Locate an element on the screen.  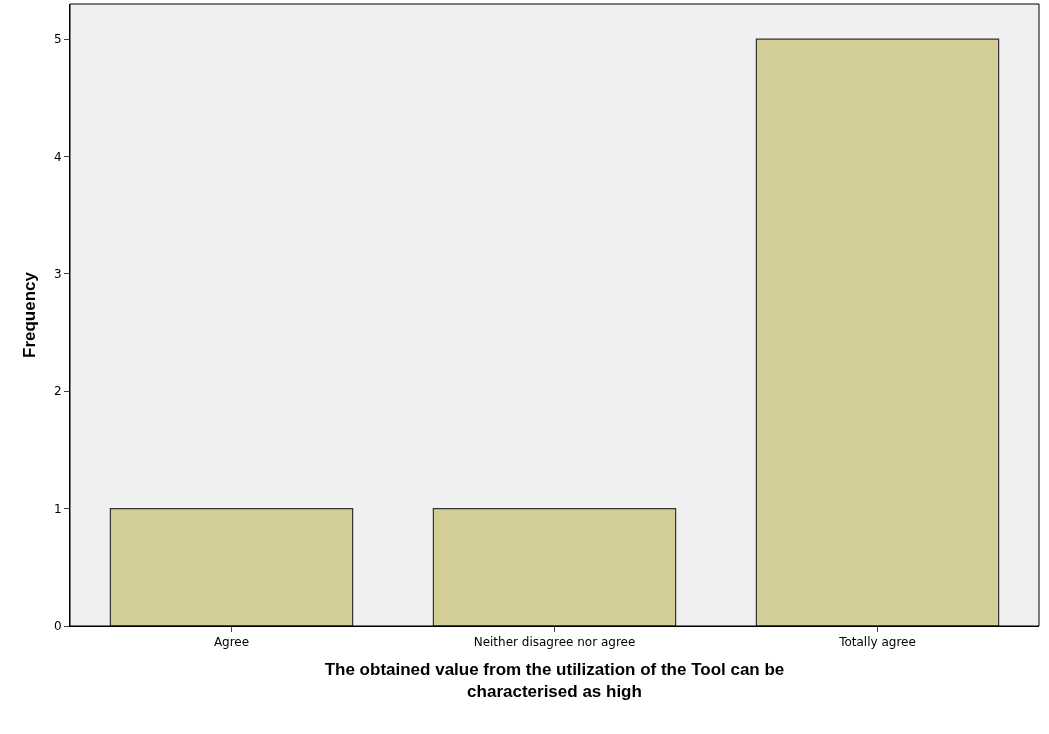
y-tick-label: 3 is located at coordinates (57, 274).